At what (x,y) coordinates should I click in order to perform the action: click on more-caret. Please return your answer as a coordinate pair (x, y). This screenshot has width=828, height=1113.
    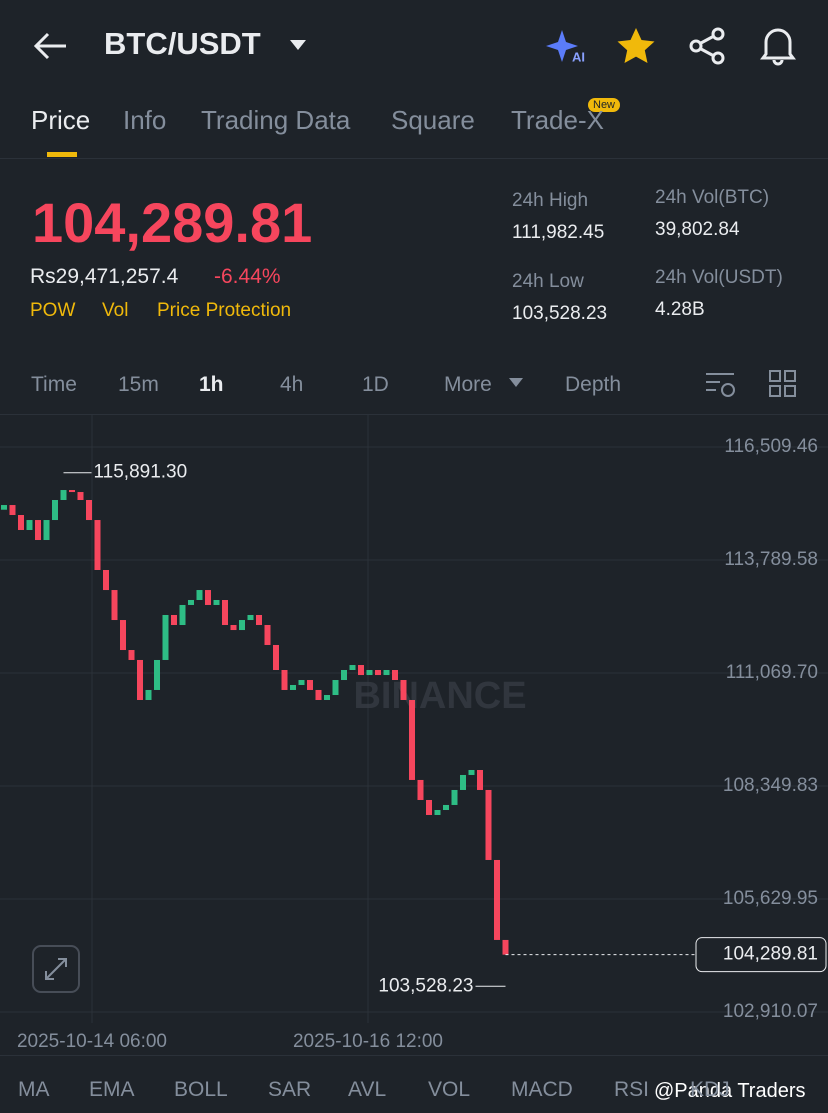
    Looking at the image, I should click on (516, 382).